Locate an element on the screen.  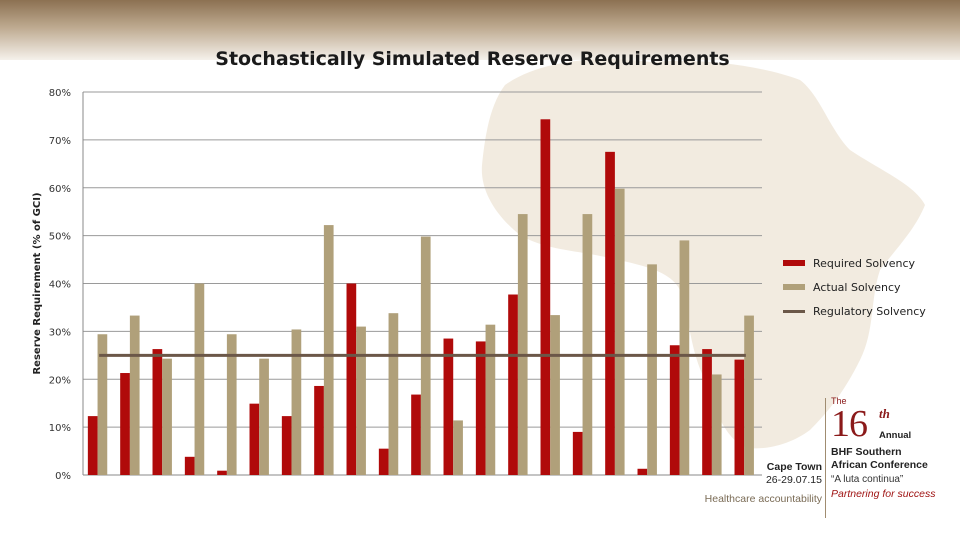
y-tick-label: 20% is located at coordinates (60, 380).